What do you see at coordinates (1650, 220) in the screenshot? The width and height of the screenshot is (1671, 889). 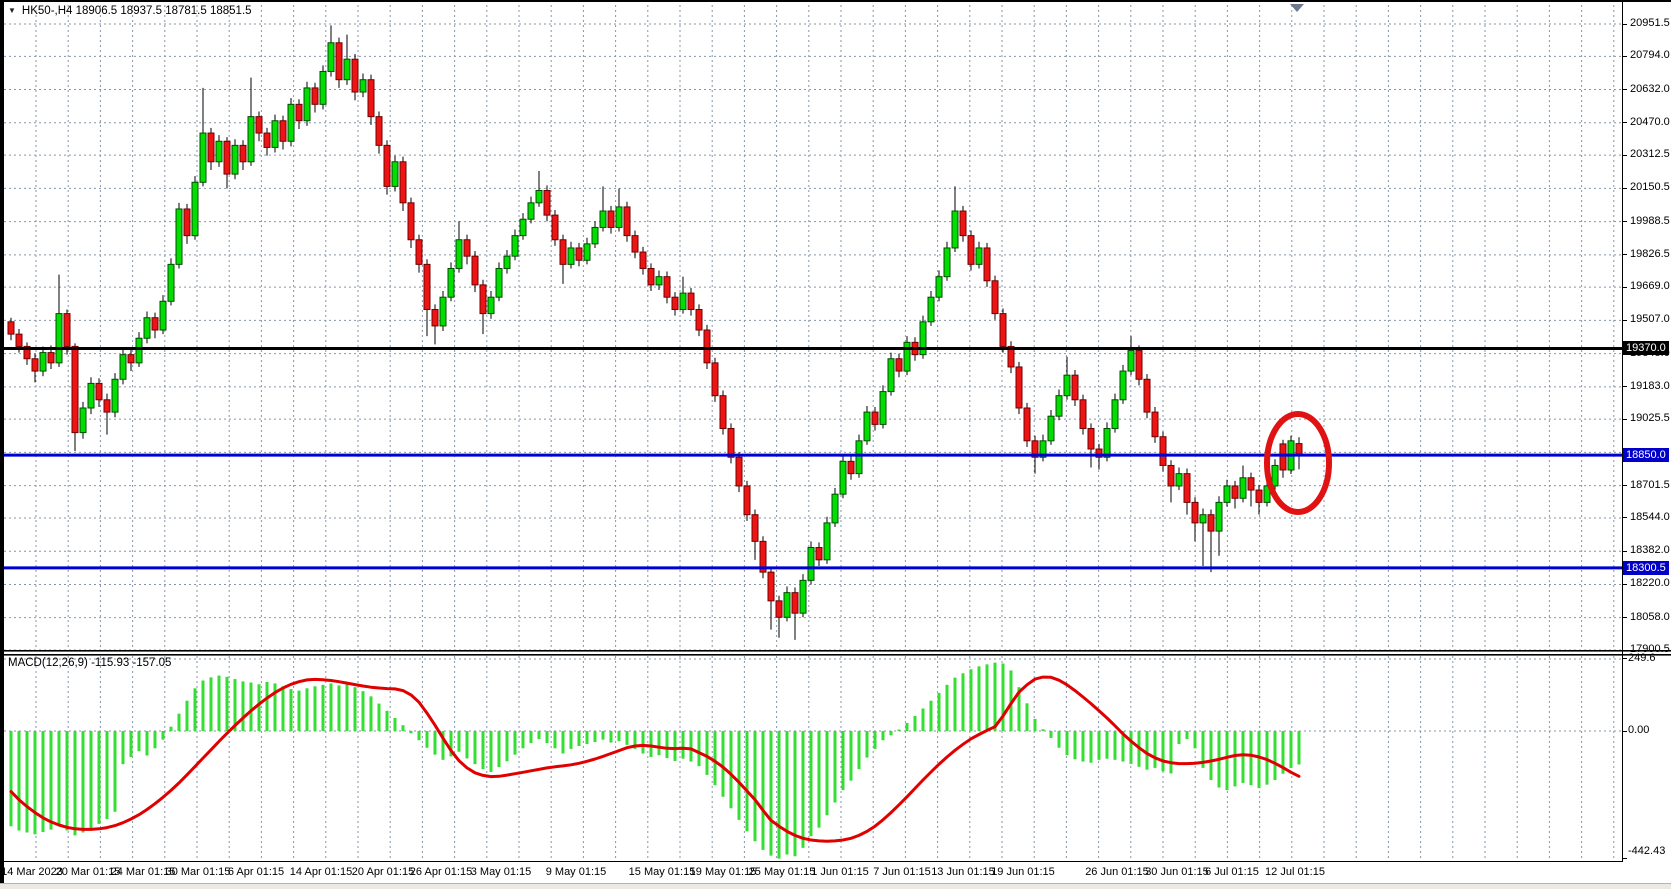 I see `price-tick-label: 19988.5` at bounding box center [1650, 220].